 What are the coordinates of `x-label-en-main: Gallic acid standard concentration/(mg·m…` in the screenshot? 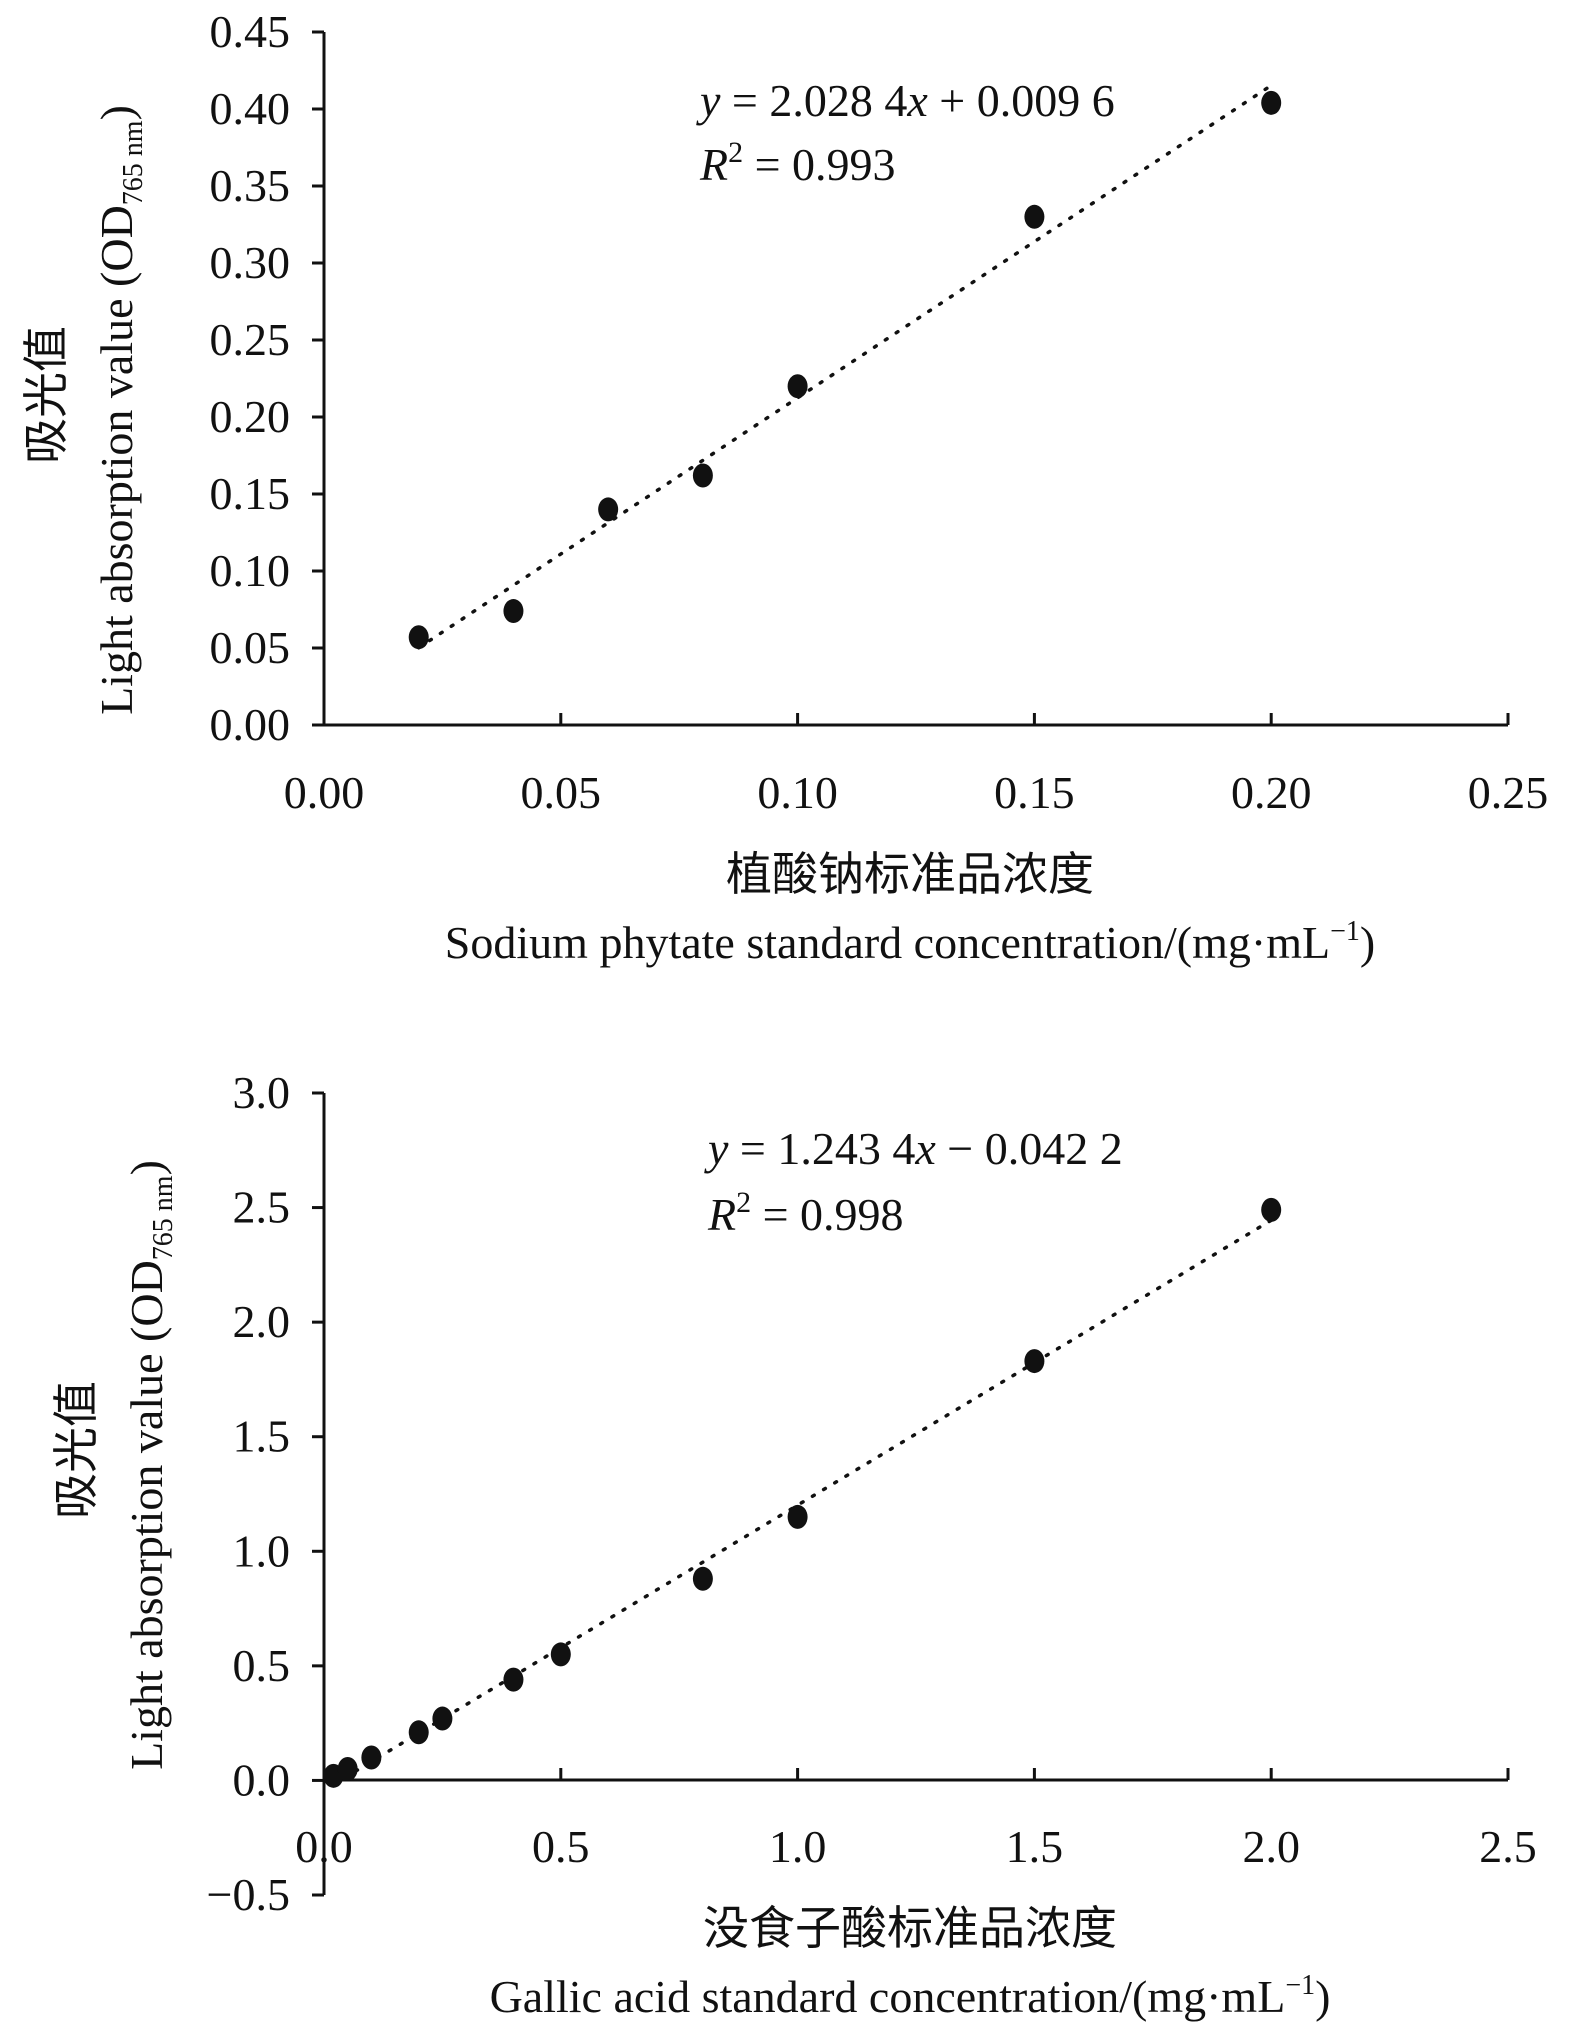 It's located at (888, 1996).